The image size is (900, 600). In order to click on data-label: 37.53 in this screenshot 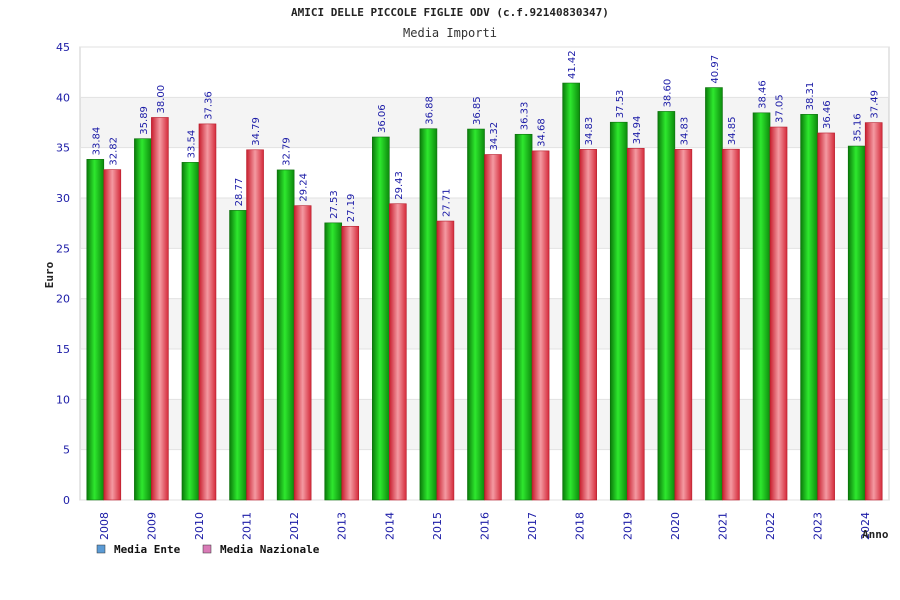, I will do `click(620, 104)`.